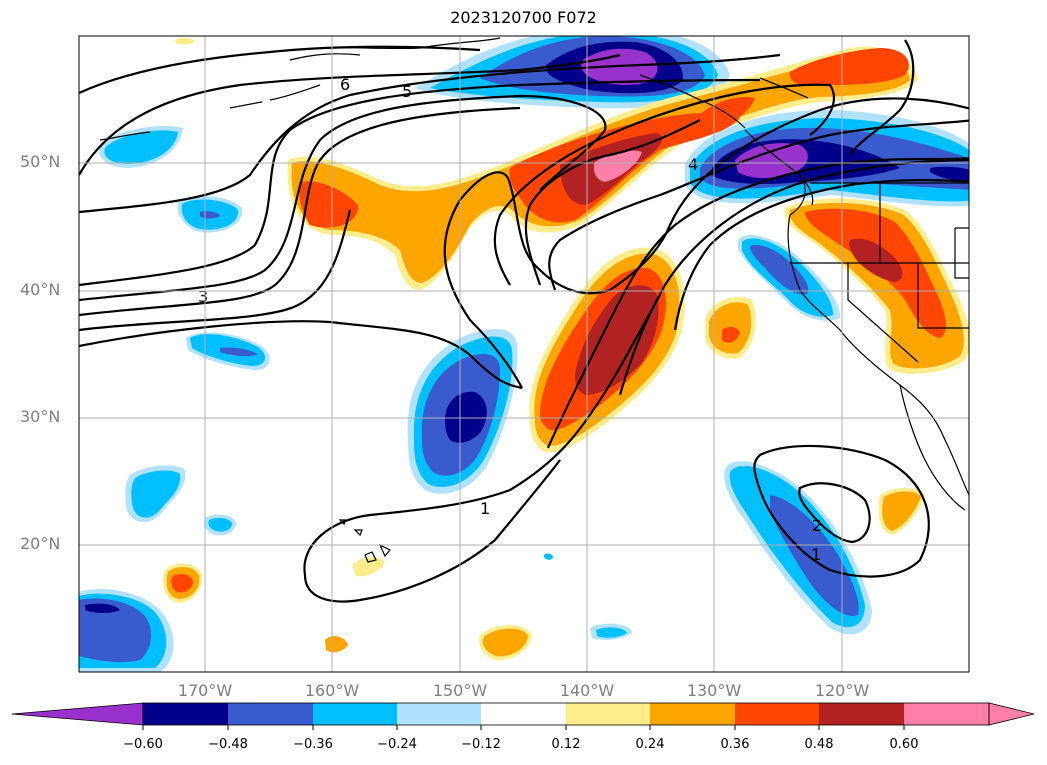  Describe the element at coordinates (817, 525) in the screenshot. I see `contour-label-2: 2` at that location.